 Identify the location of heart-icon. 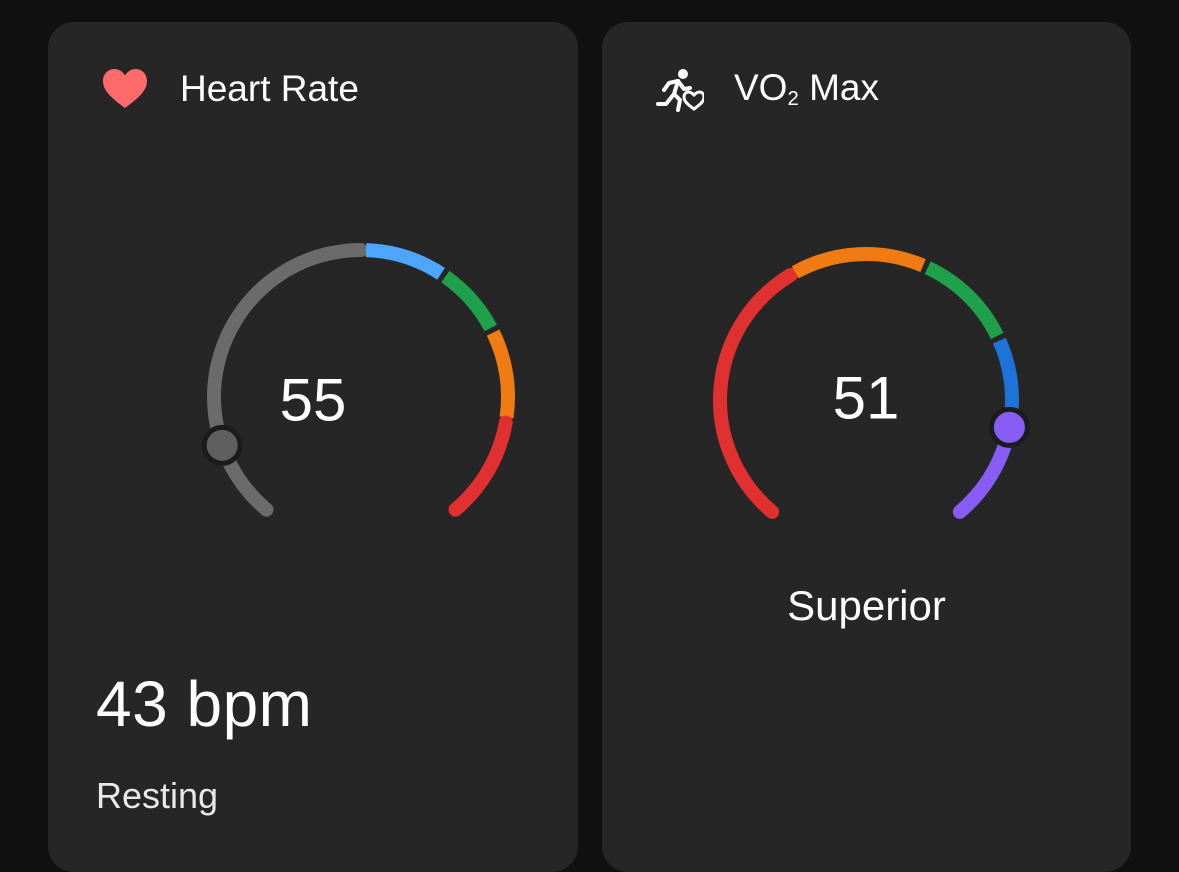
(125, 88).